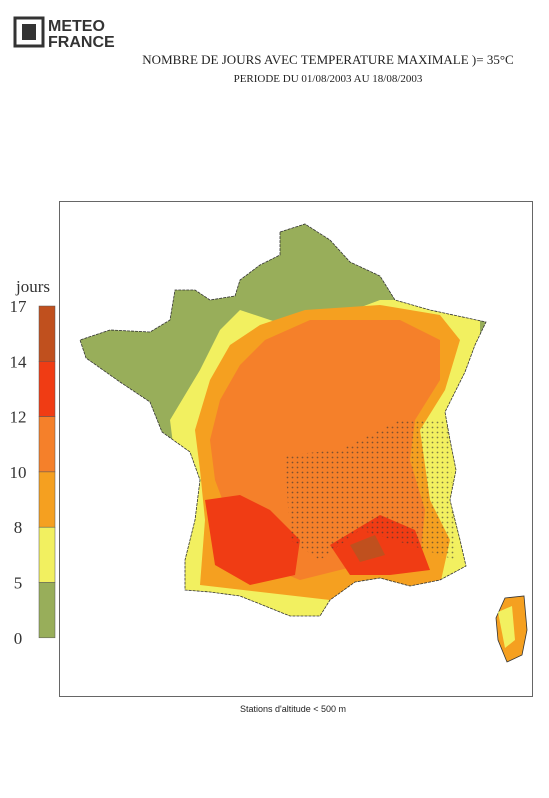 The height and width of the screenshot is (798, 549). I want to click on legend-tick-label: 14, so click(19, 361).